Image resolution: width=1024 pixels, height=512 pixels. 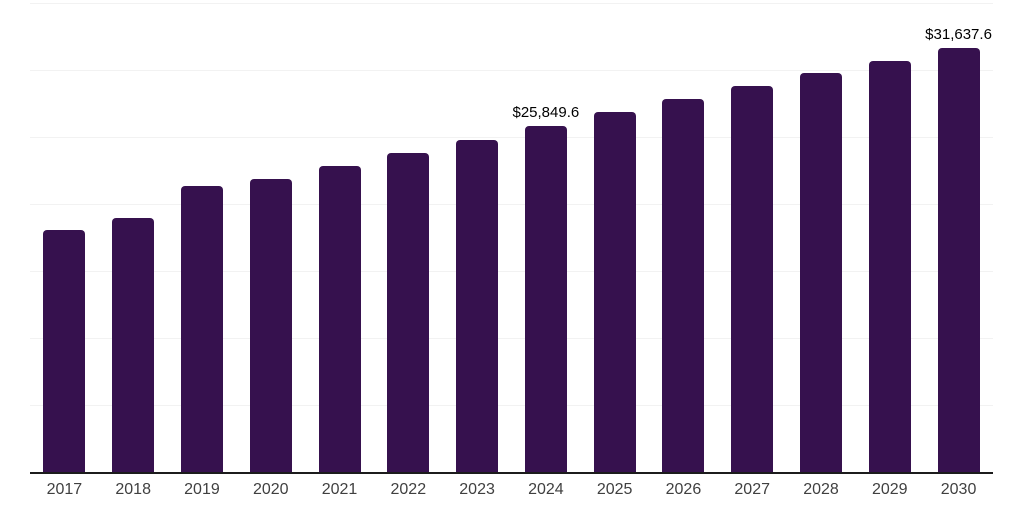 What do you see at coordinates (270, 489) in the screenshot?
I see `x-tick-label-2020: 2020` at bounding box center [270, 489].